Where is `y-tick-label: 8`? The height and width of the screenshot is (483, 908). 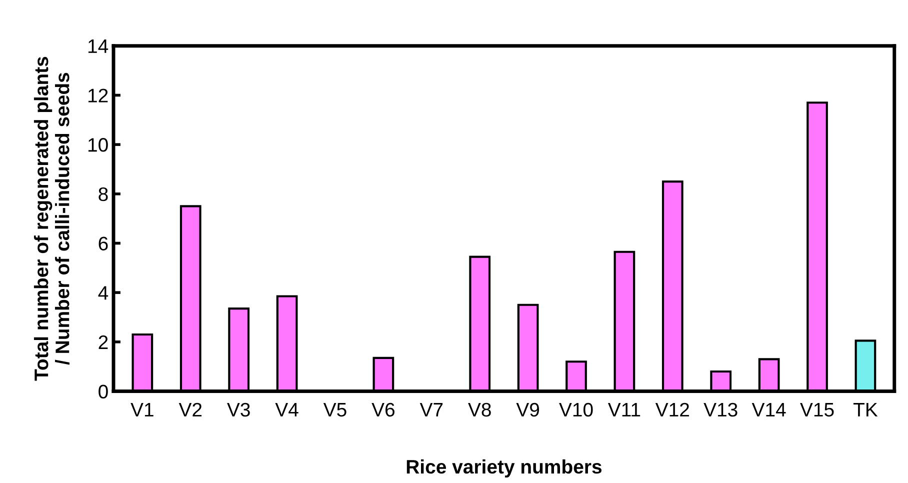
y-tick-label: 8 is located at coordinates (103, 194).